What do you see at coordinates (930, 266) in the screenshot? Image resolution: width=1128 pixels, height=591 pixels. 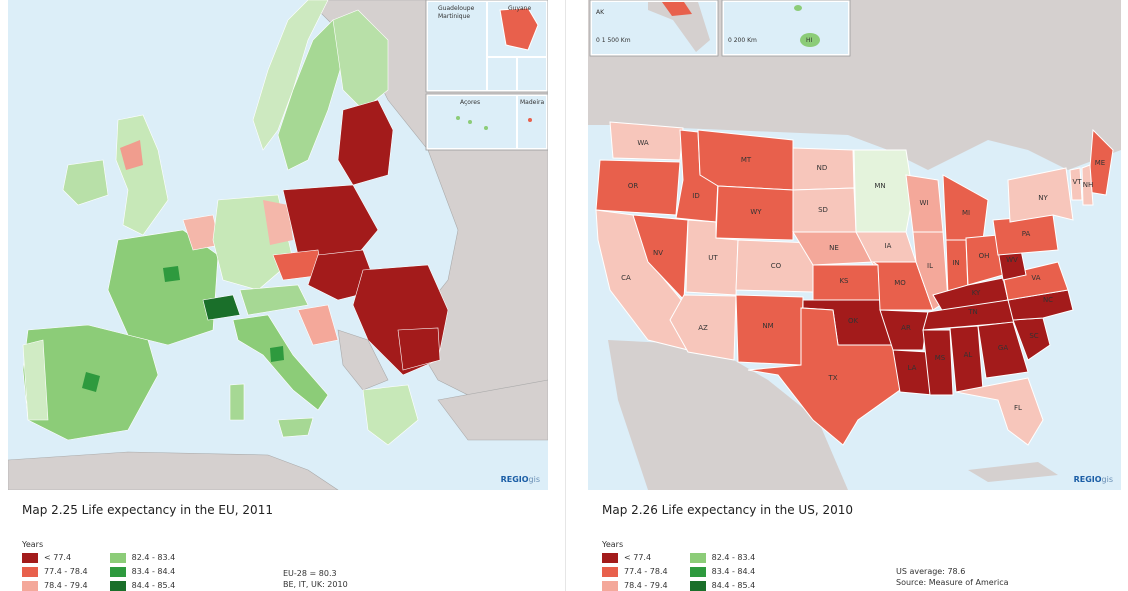 I see `state-label-il: IL` at bounding box center [930, 266].